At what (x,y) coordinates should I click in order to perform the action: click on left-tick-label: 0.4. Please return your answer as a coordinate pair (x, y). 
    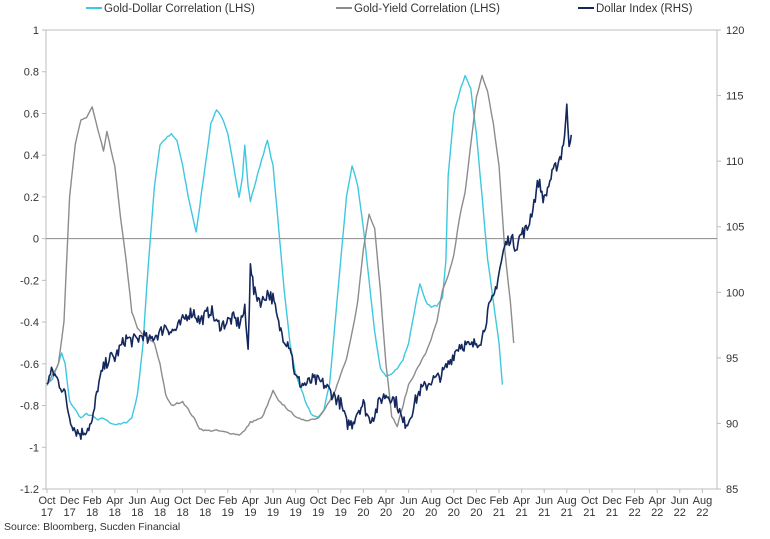
    Looking at the image, I should click on (31, 156).